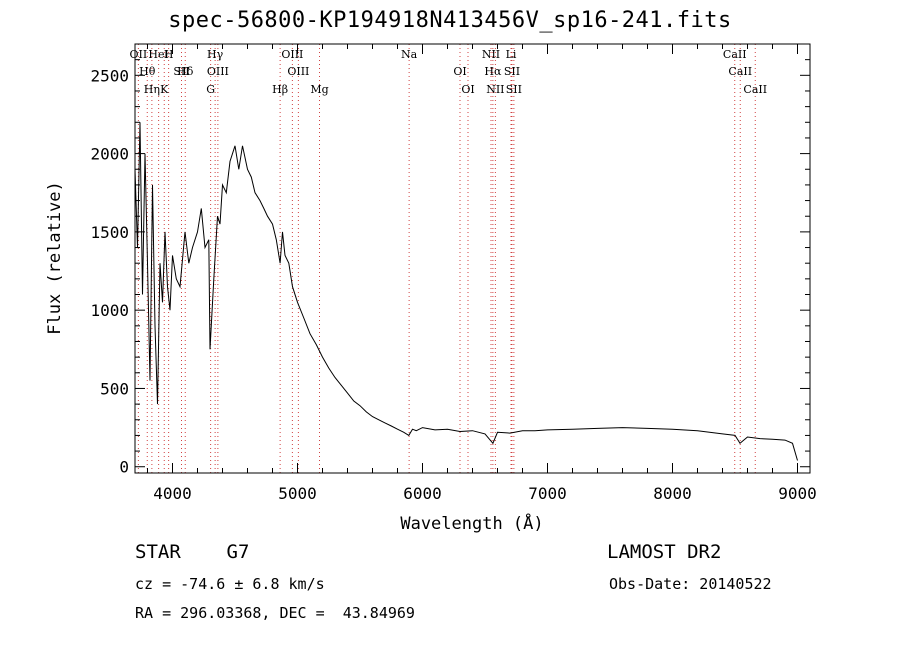 The height and width of the screenshot is (650, 900). Describe the element at coordinates (109, 75) in the screenshot. I see `y-tick-label: 2500` at that location.